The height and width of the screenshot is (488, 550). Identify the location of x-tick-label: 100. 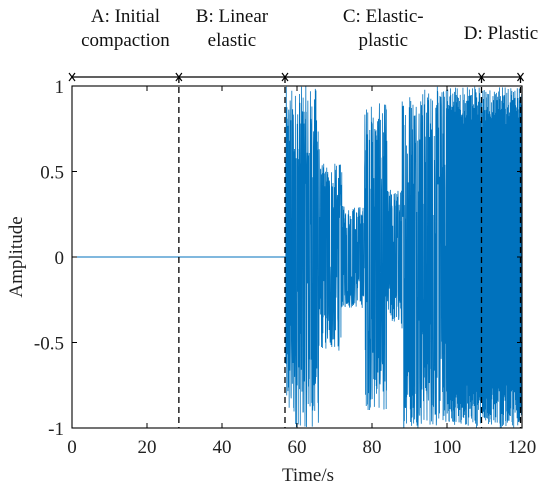
(447, 447).